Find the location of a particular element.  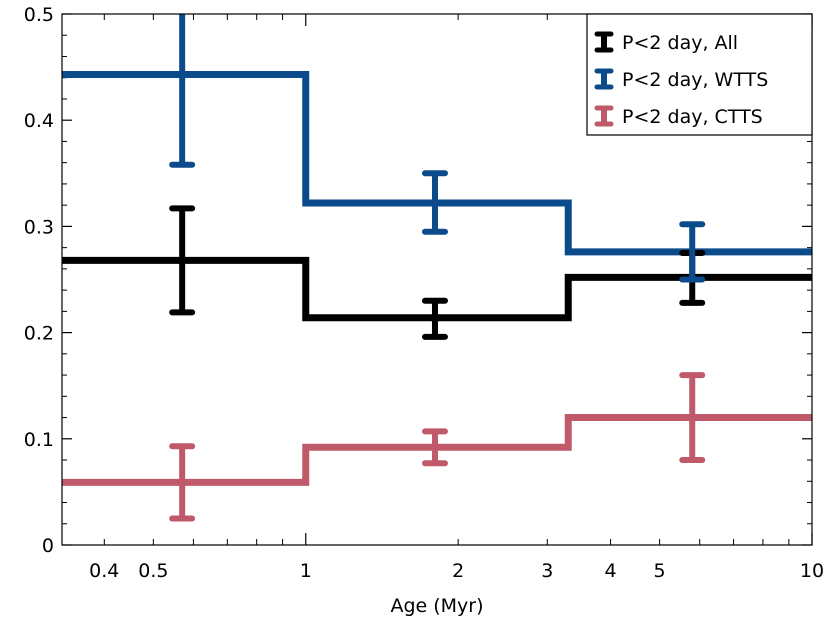

legend-label: P<2 day, CTTS is located at coordinates (692, 117).